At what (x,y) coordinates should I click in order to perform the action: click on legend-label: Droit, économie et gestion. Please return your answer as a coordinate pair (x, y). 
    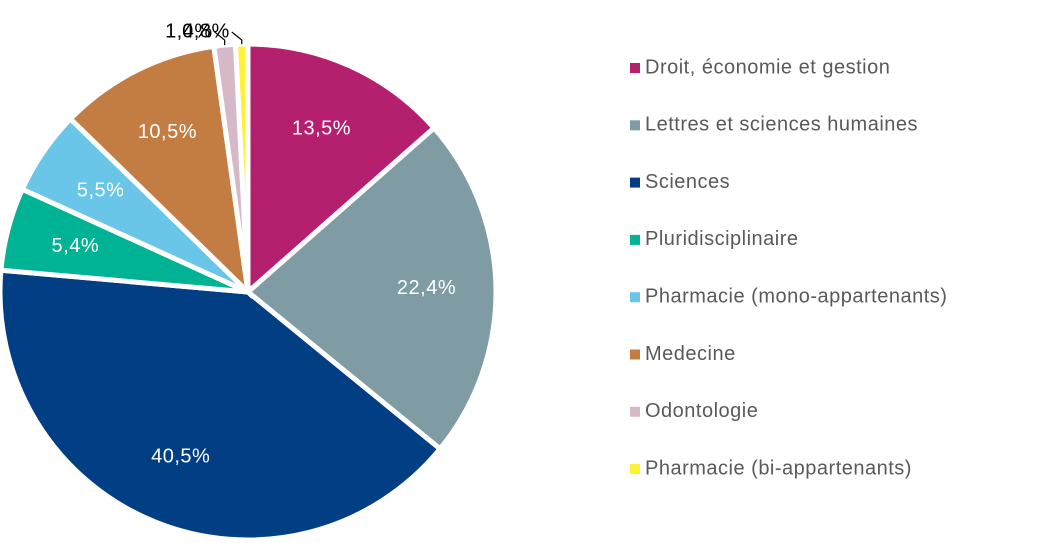
    Looking at the image, I should click on (767, 67).